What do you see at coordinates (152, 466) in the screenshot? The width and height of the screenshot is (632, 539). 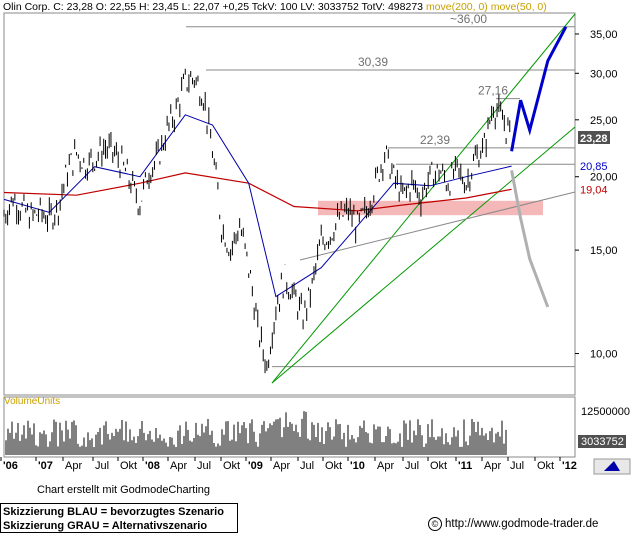 I see `x-tick-label: '08` at bounding box center [152, 466].